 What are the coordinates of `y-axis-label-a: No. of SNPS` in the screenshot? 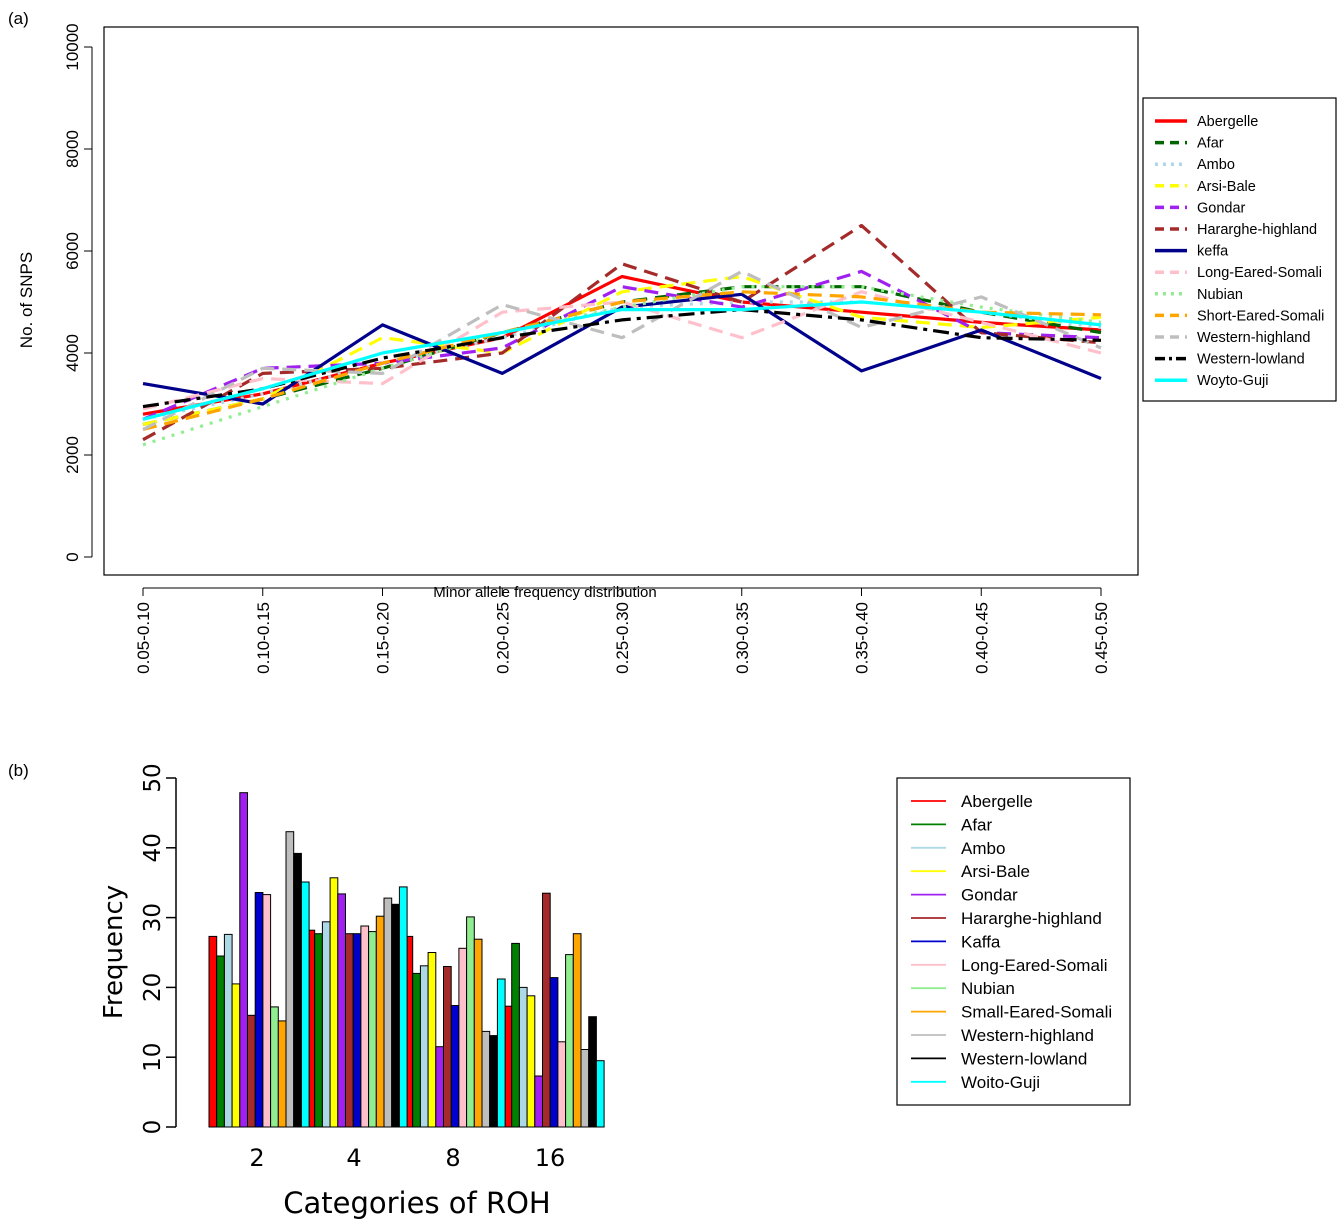 It's located at (26, 300).